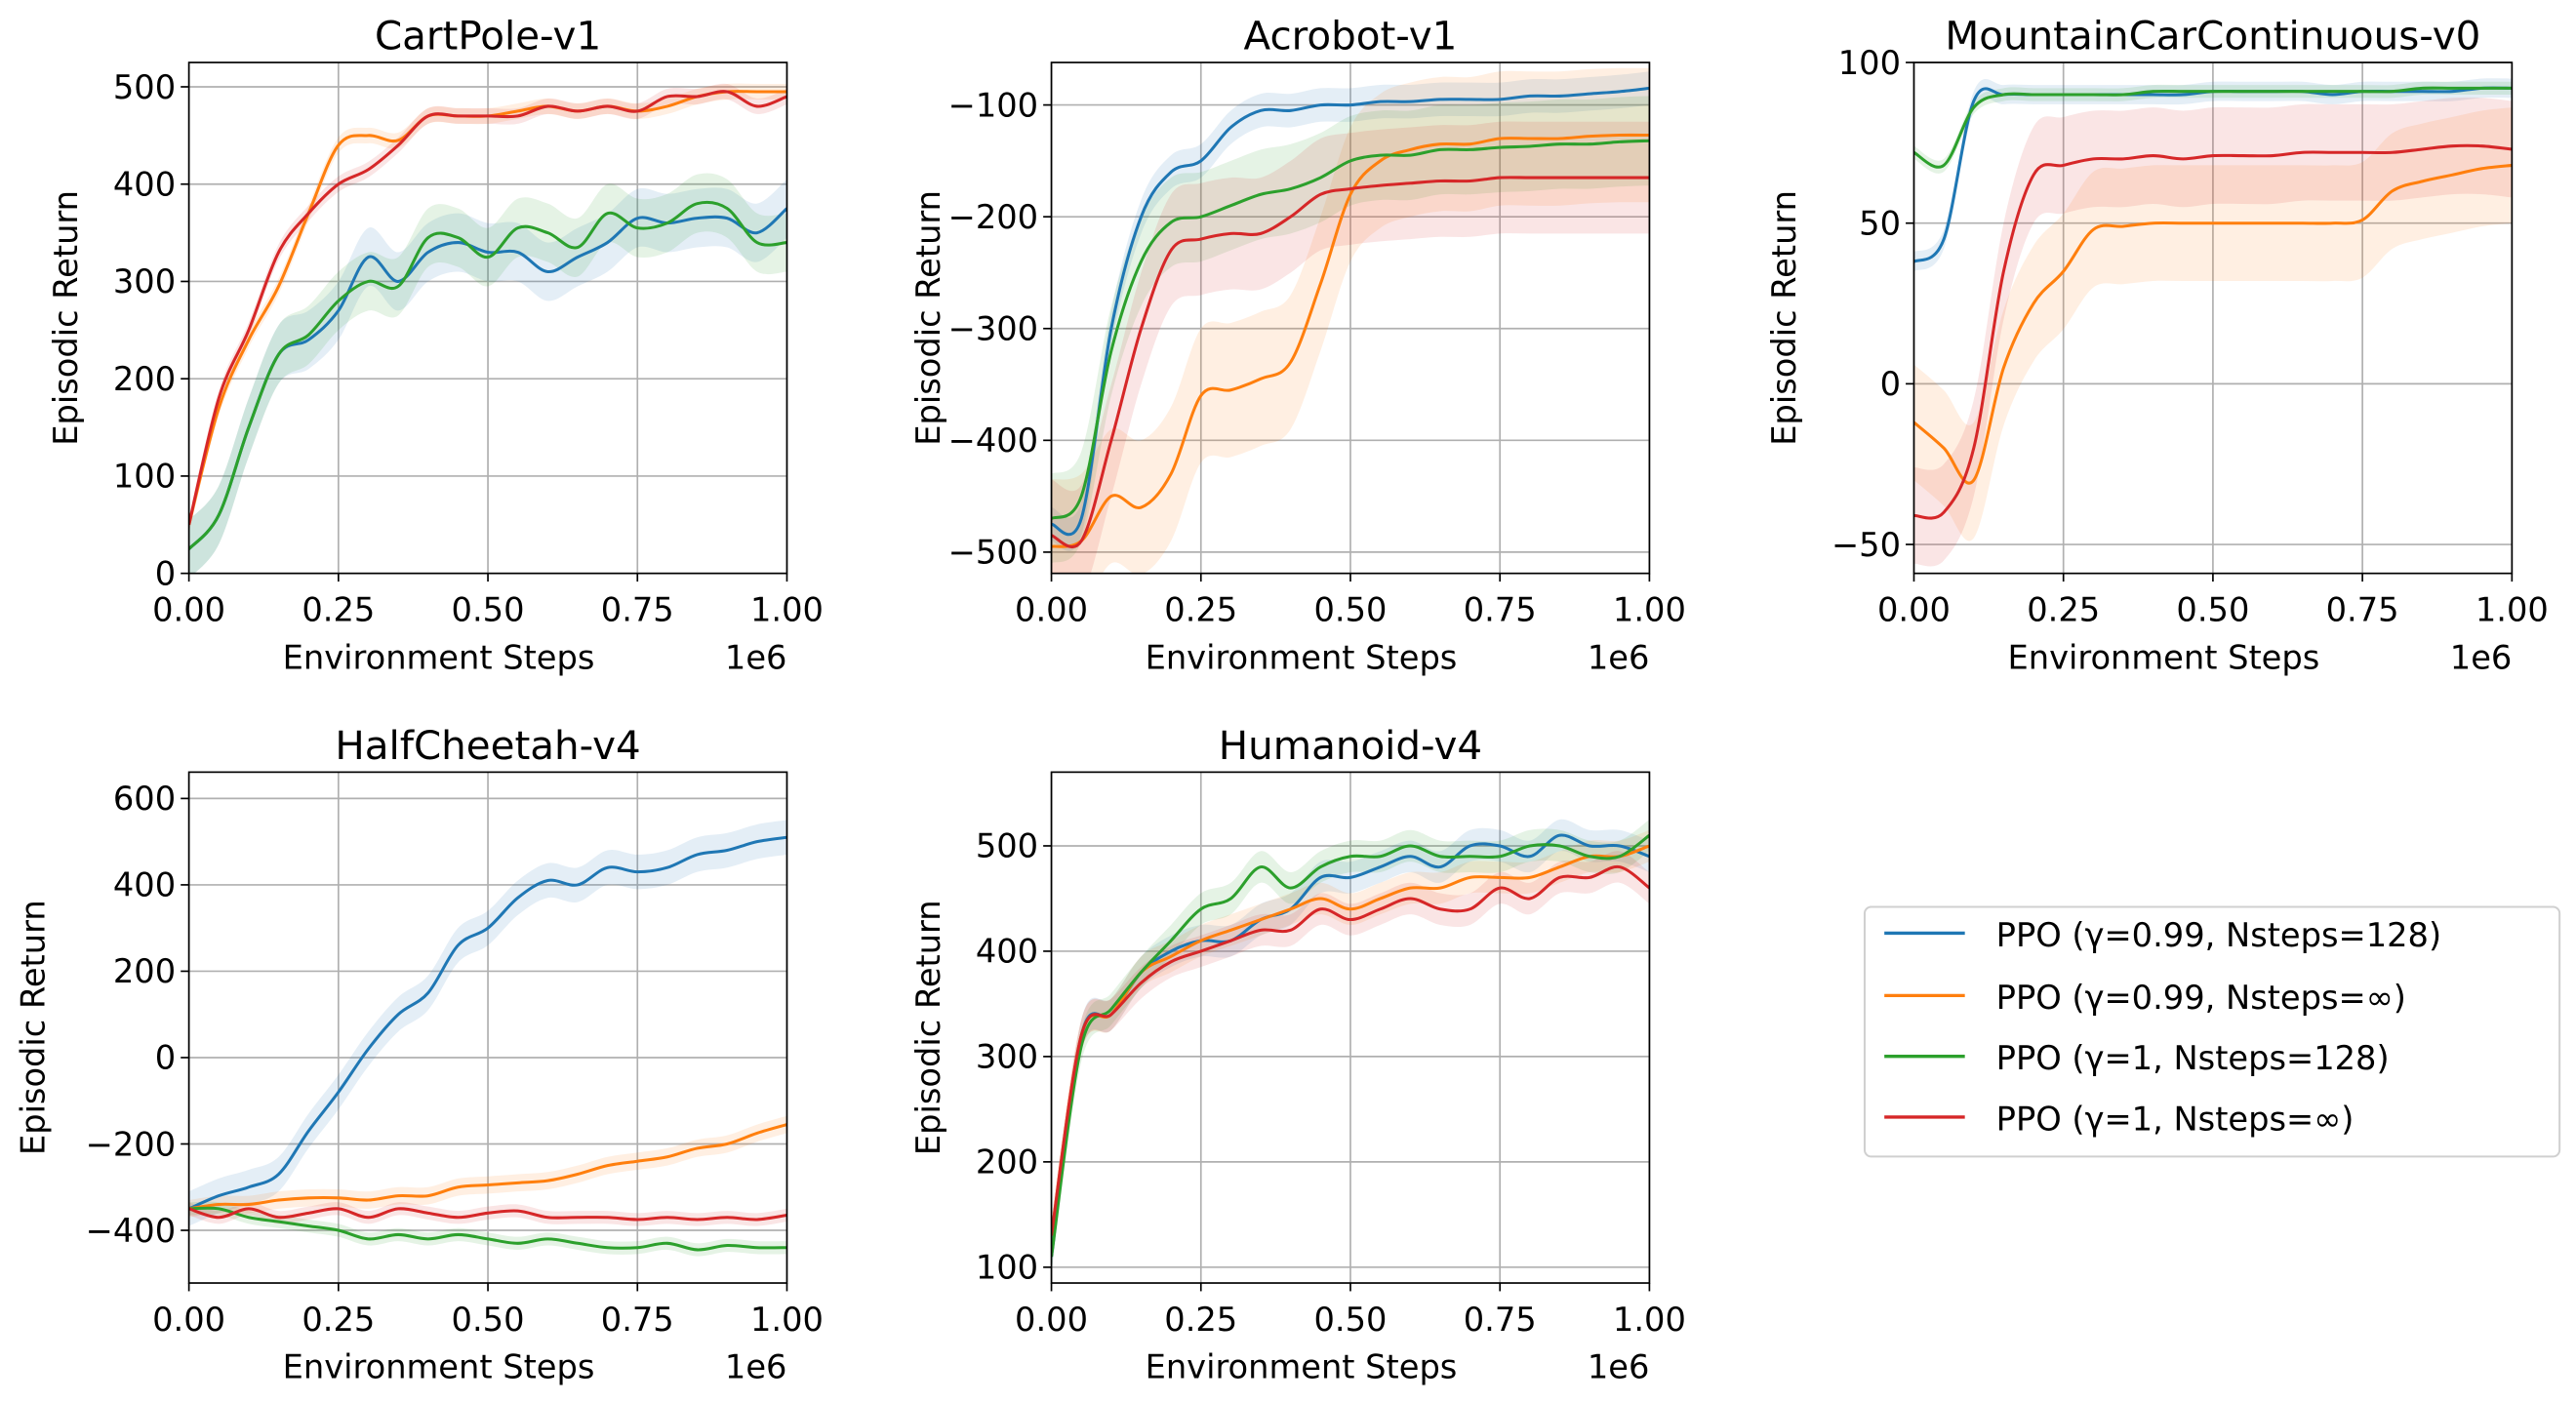  I want to click on subplot-title: MountainCarContinuous-v0, so click(2212, 36).